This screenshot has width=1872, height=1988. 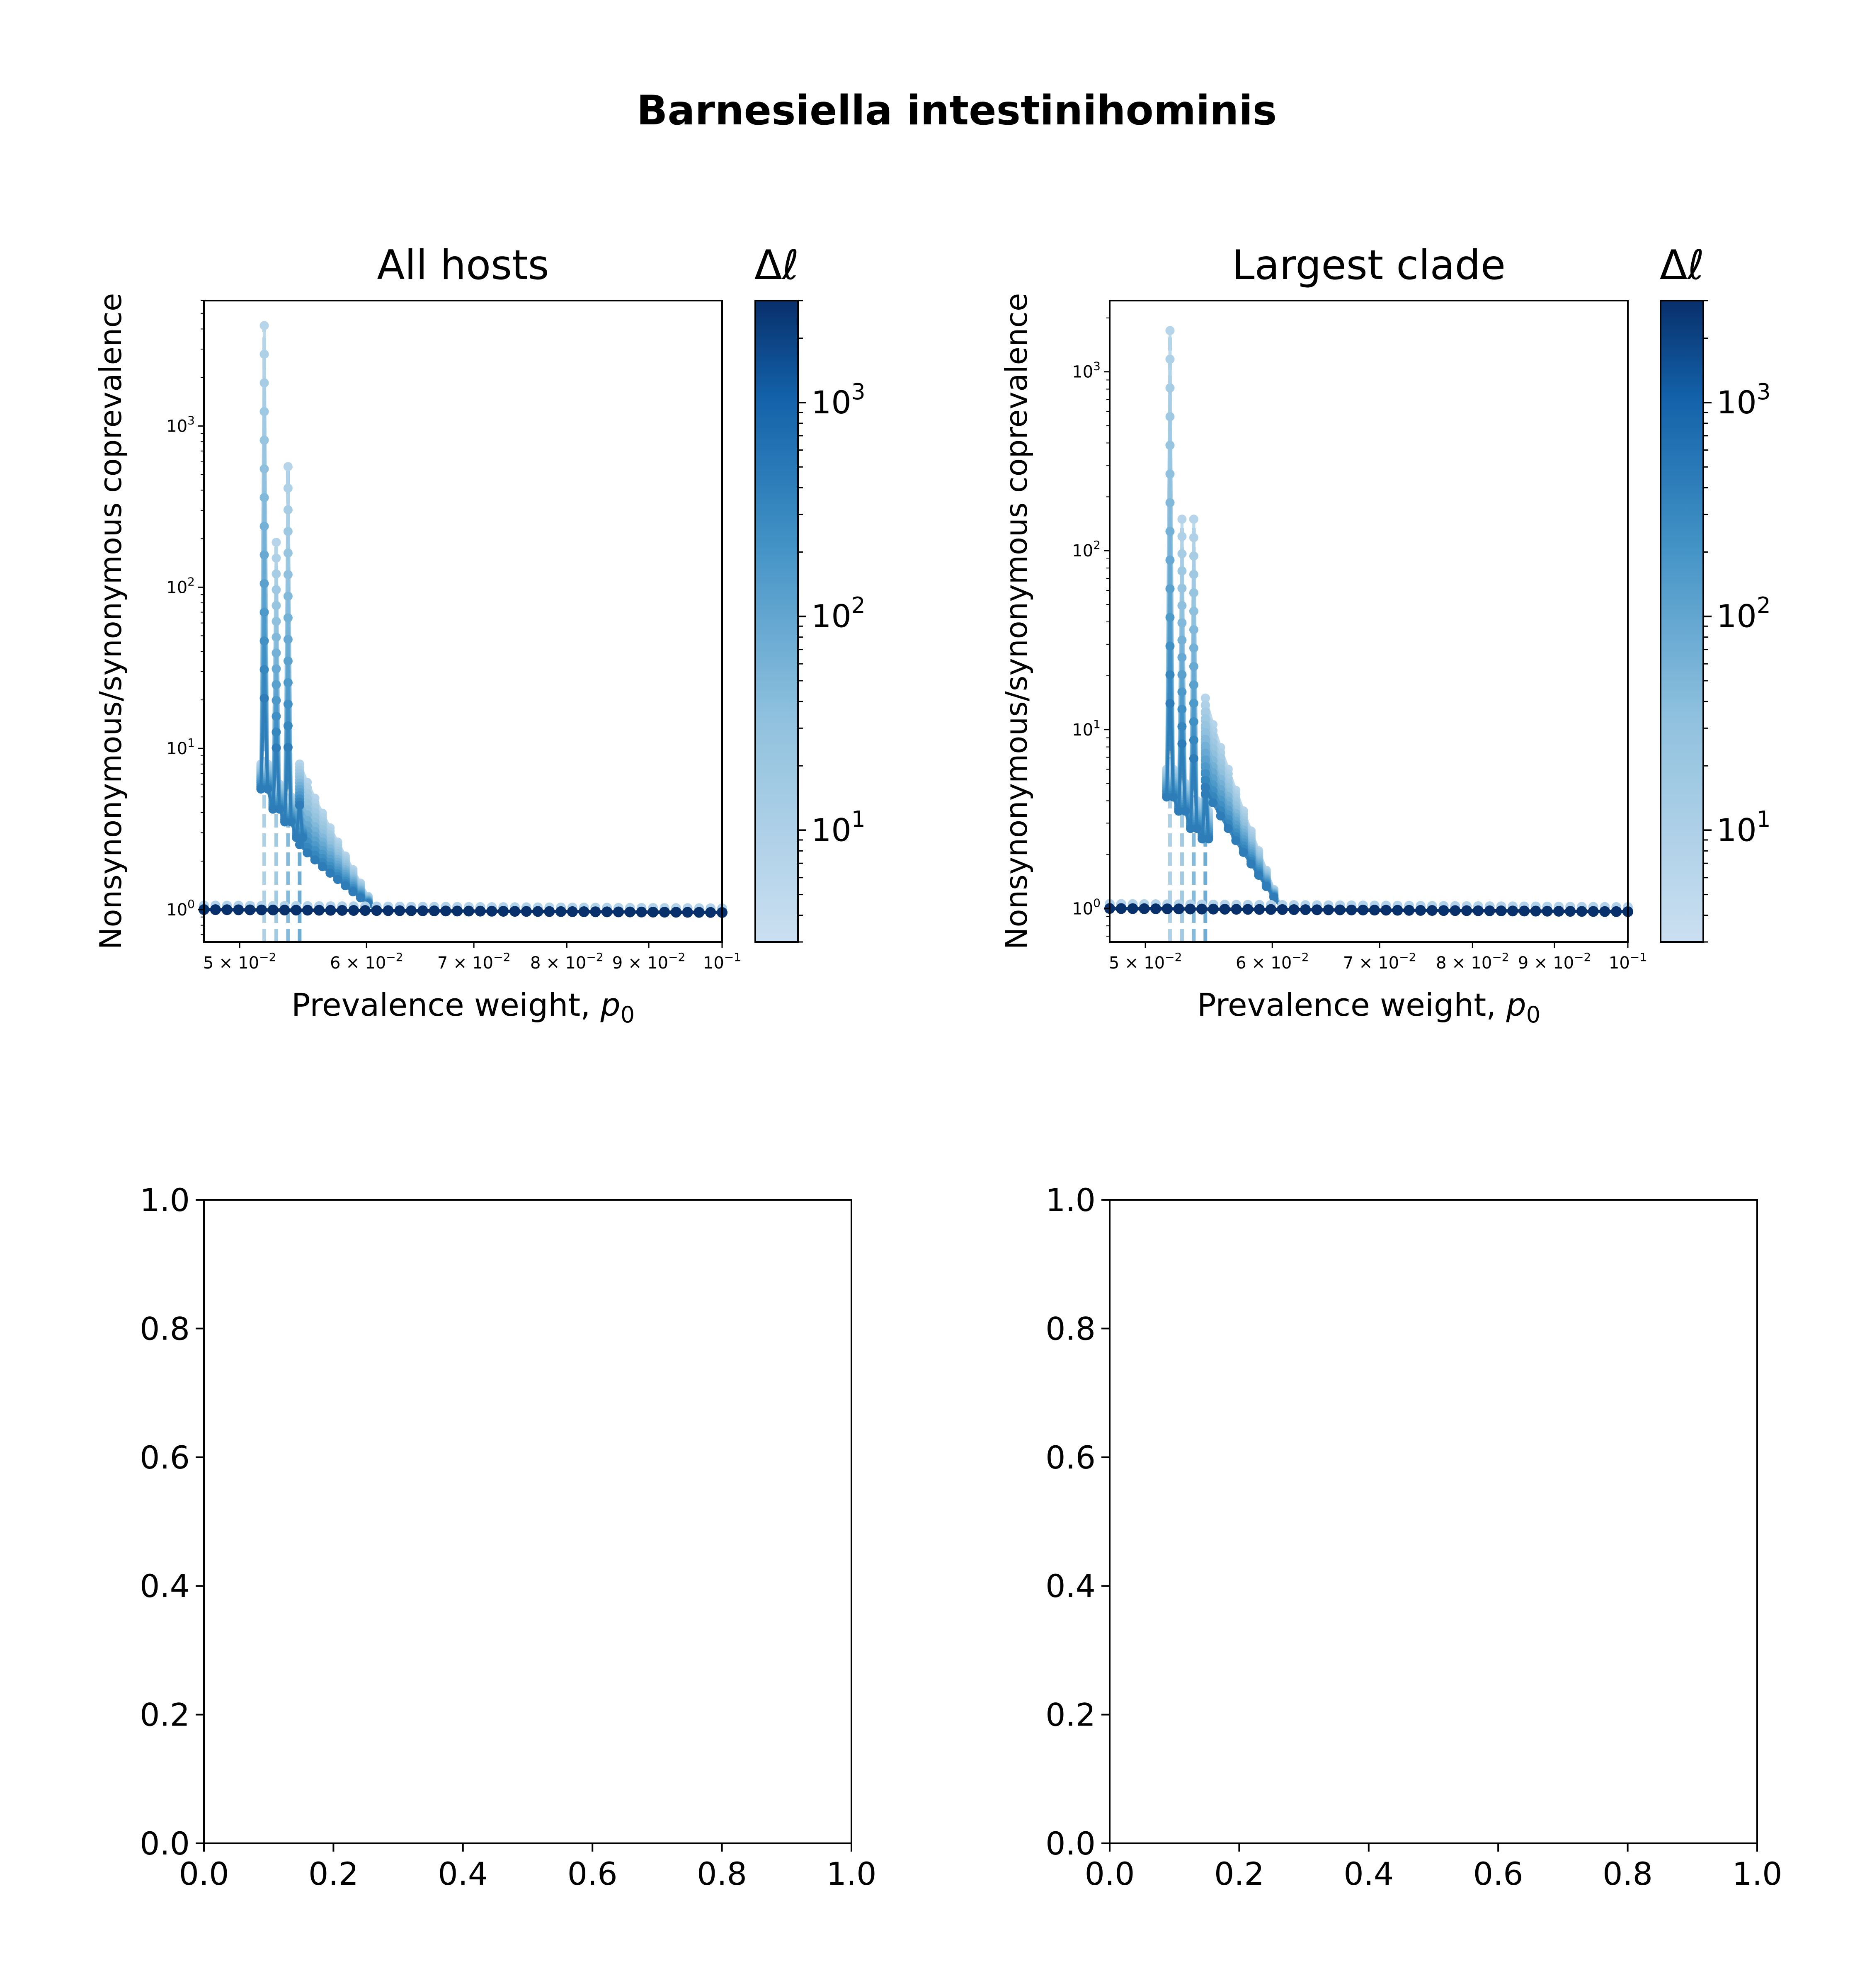 What do you see at coordinates (508, 1537) in the screenshot?
I see `chart-empty-left: 0.0 0.2 0.4 0.6 0.8 1.0 0.0 0.2 0.4 0.6 0.8 1.0` at bounding box center [508, 1537].